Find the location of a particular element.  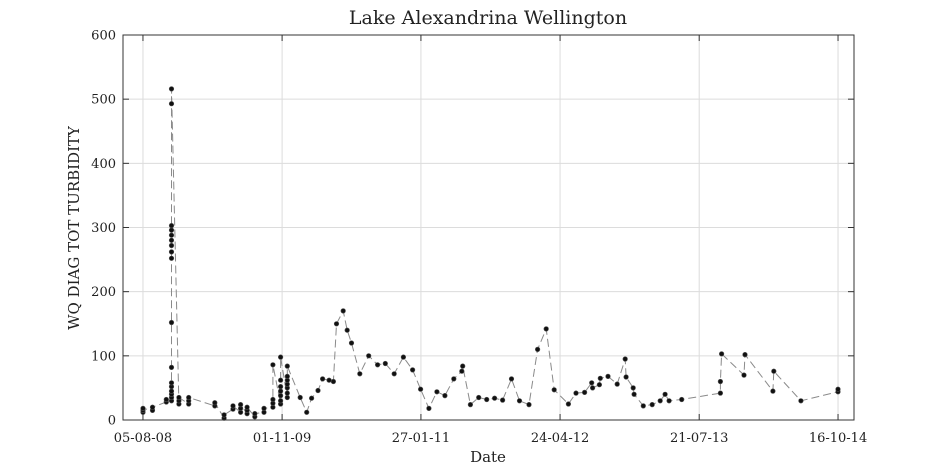

y-tick-label: 600 is located at coordinates (103, 36).